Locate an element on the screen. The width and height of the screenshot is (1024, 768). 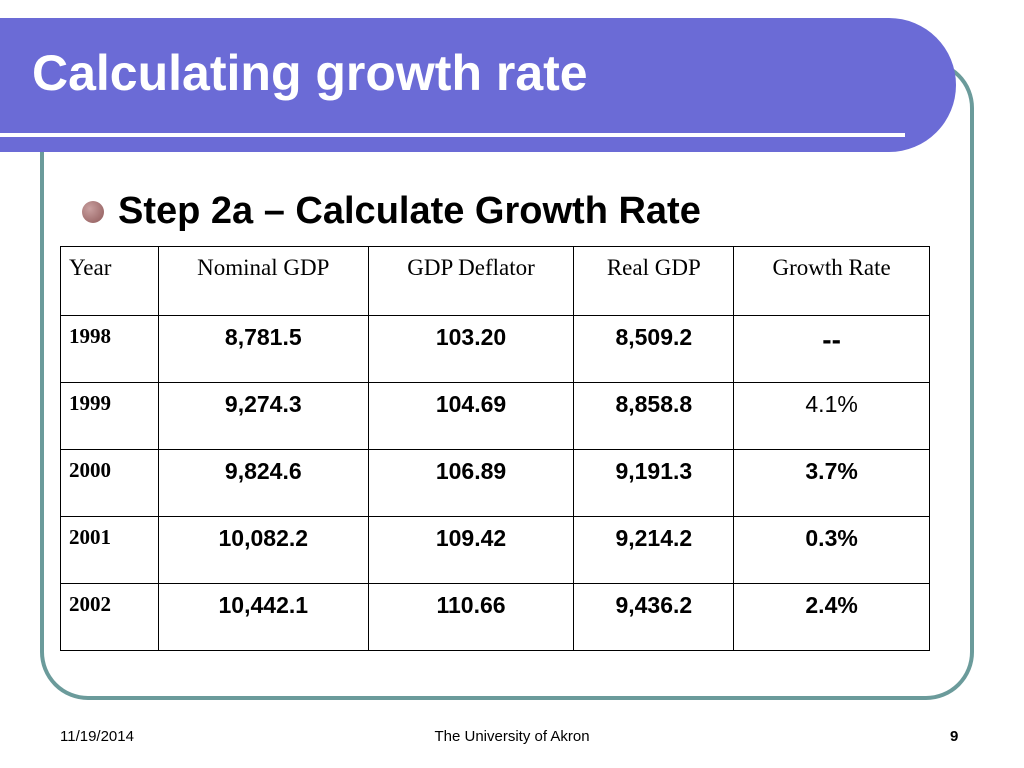
cell-nominal-gdp: 9,274.3 is located at coordinates (263, 416).